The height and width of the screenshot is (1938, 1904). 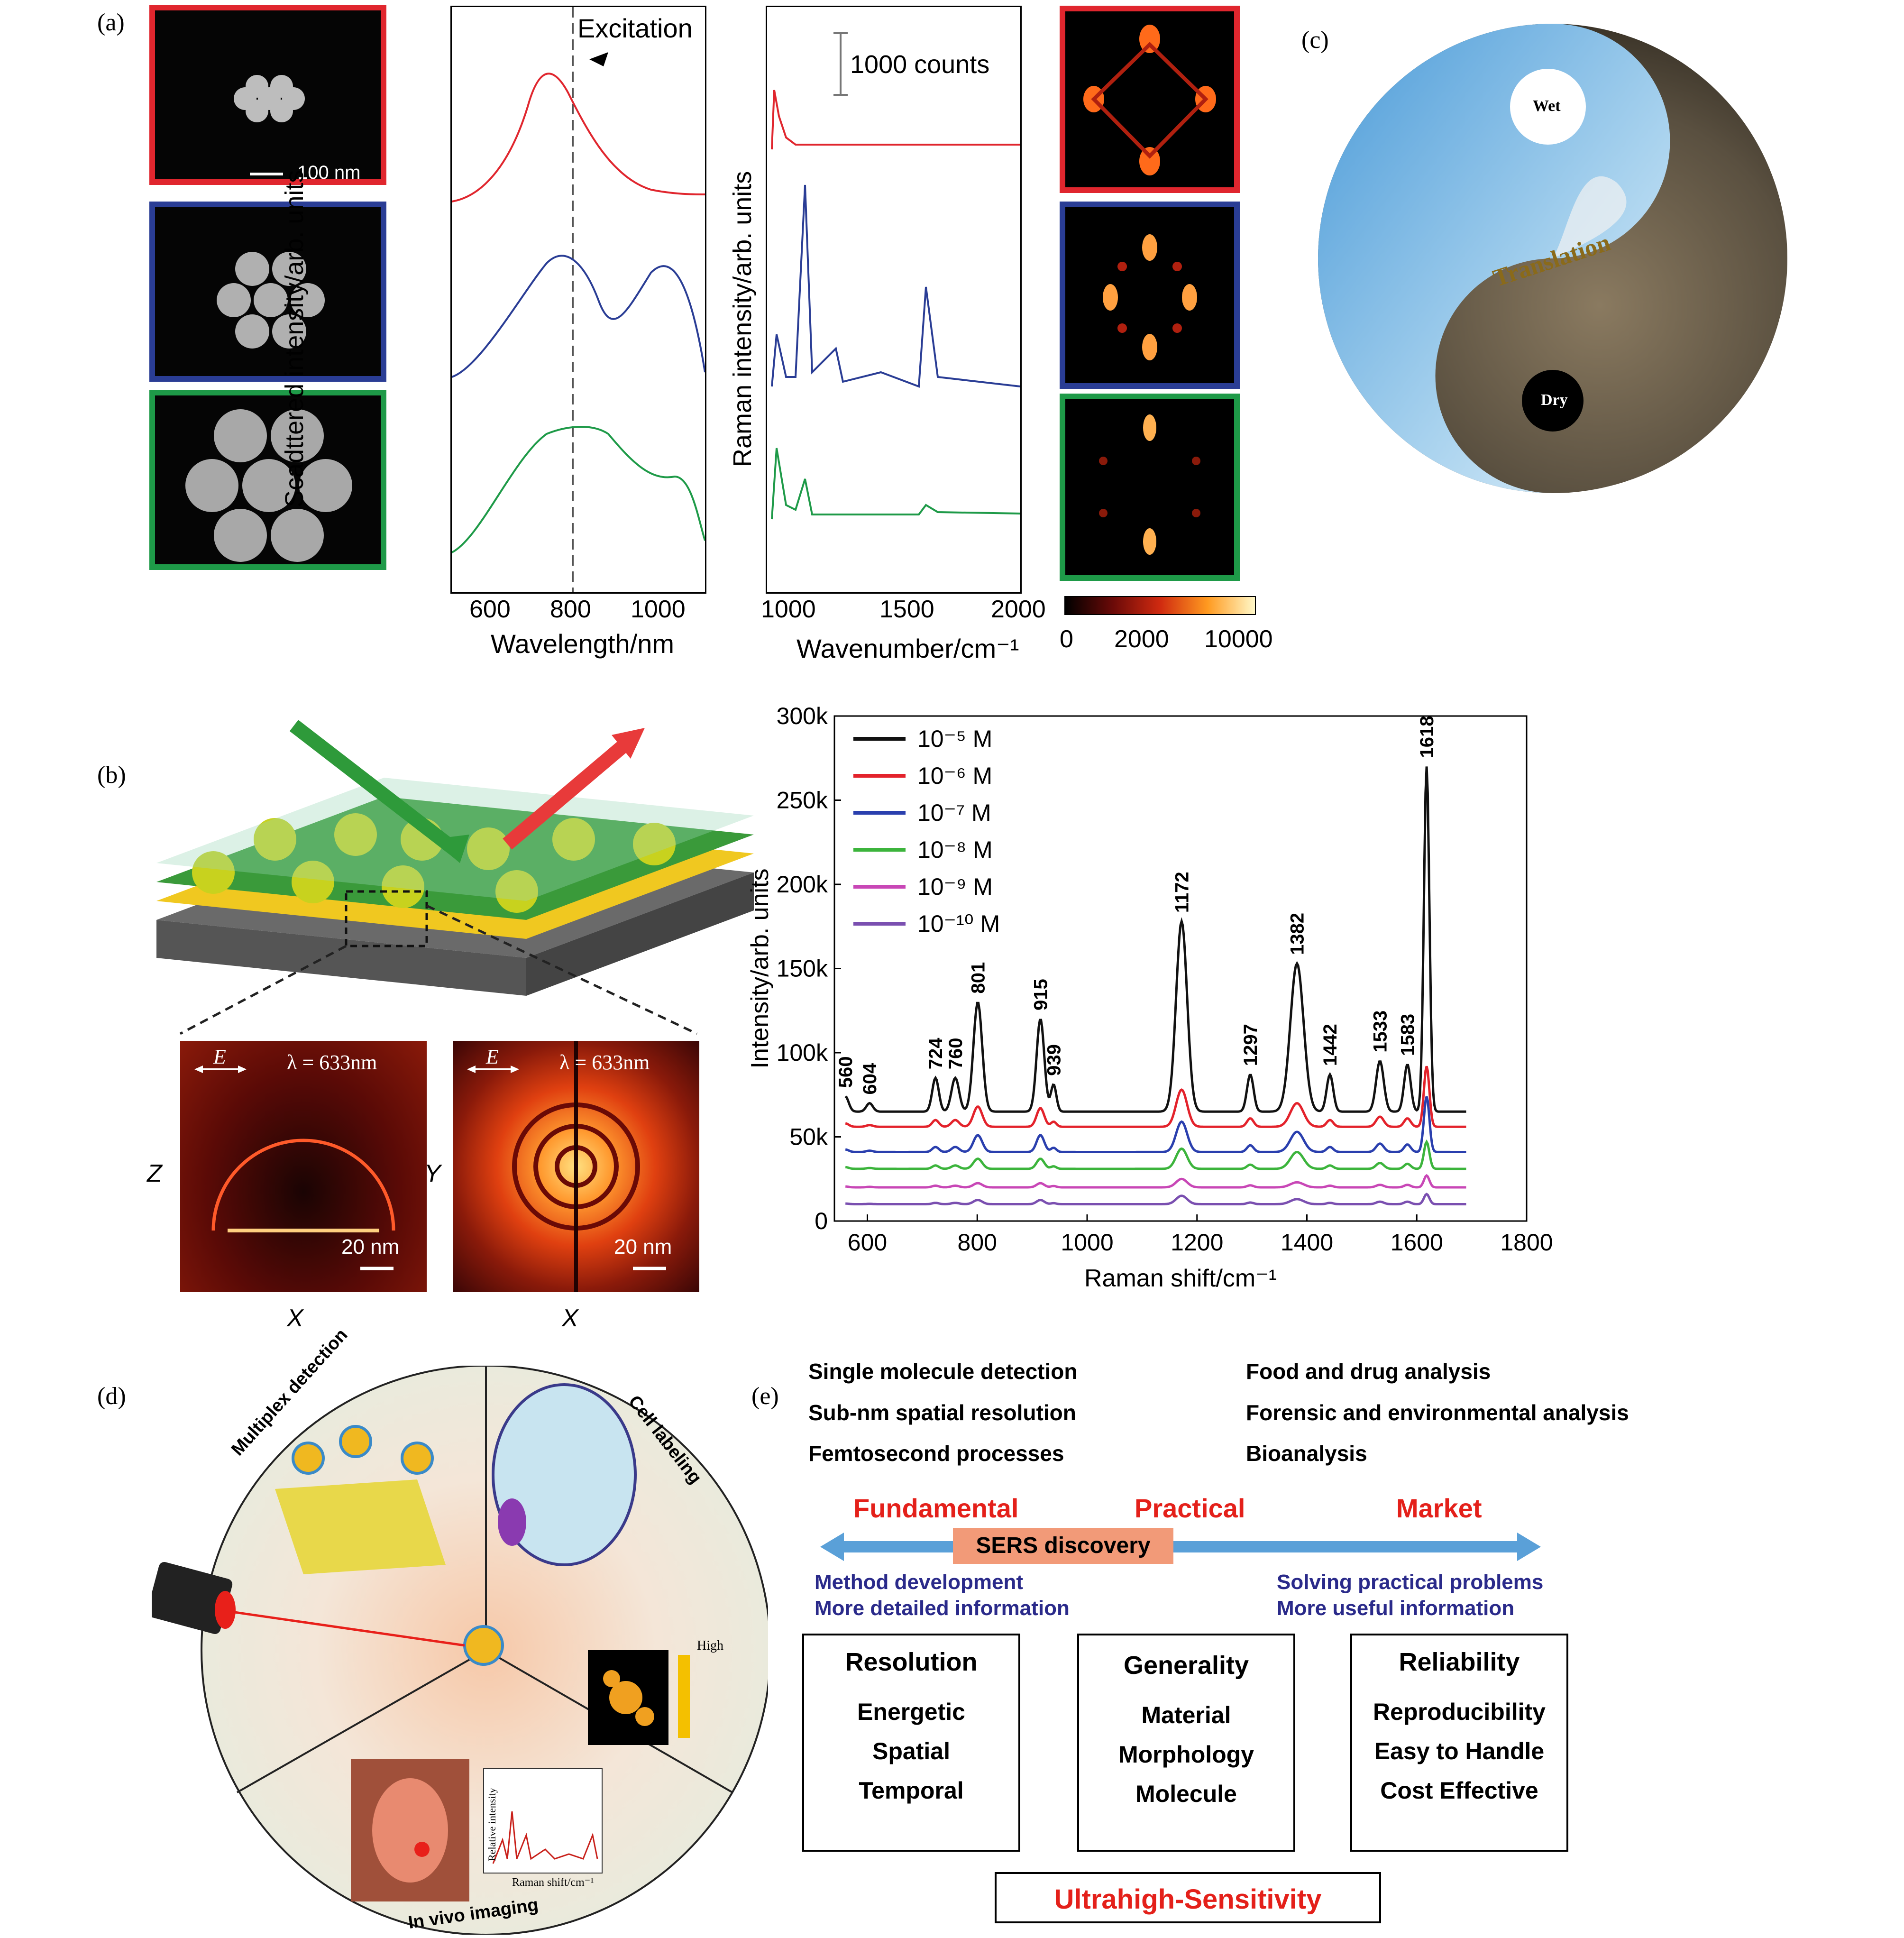 What do you see at coordinates (760, 969) in the screenshot?
I see `y-axis-label: Intensity/arb. units` at bounding box center [760, 969].